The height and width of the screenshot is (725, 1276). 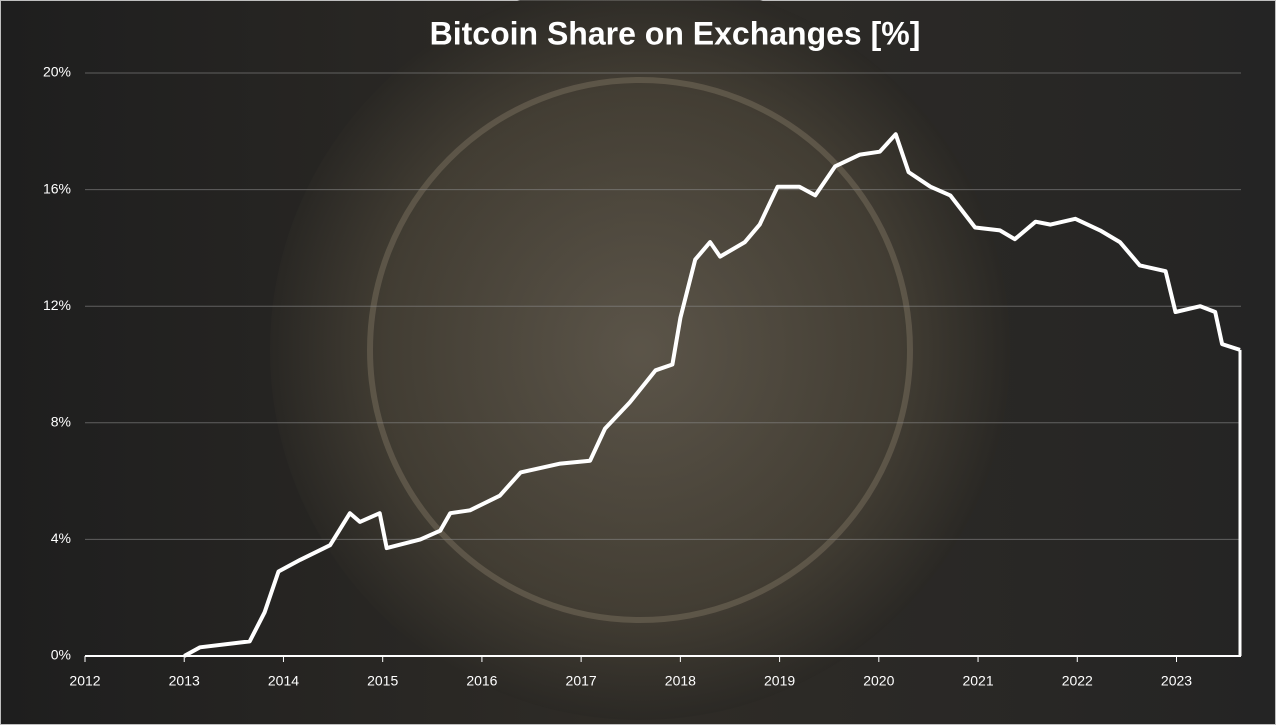 What do you see at coordinates (57, 72) in the screenshot?
I see `y-tick-label: 20%` at bounding box center [57, 72].